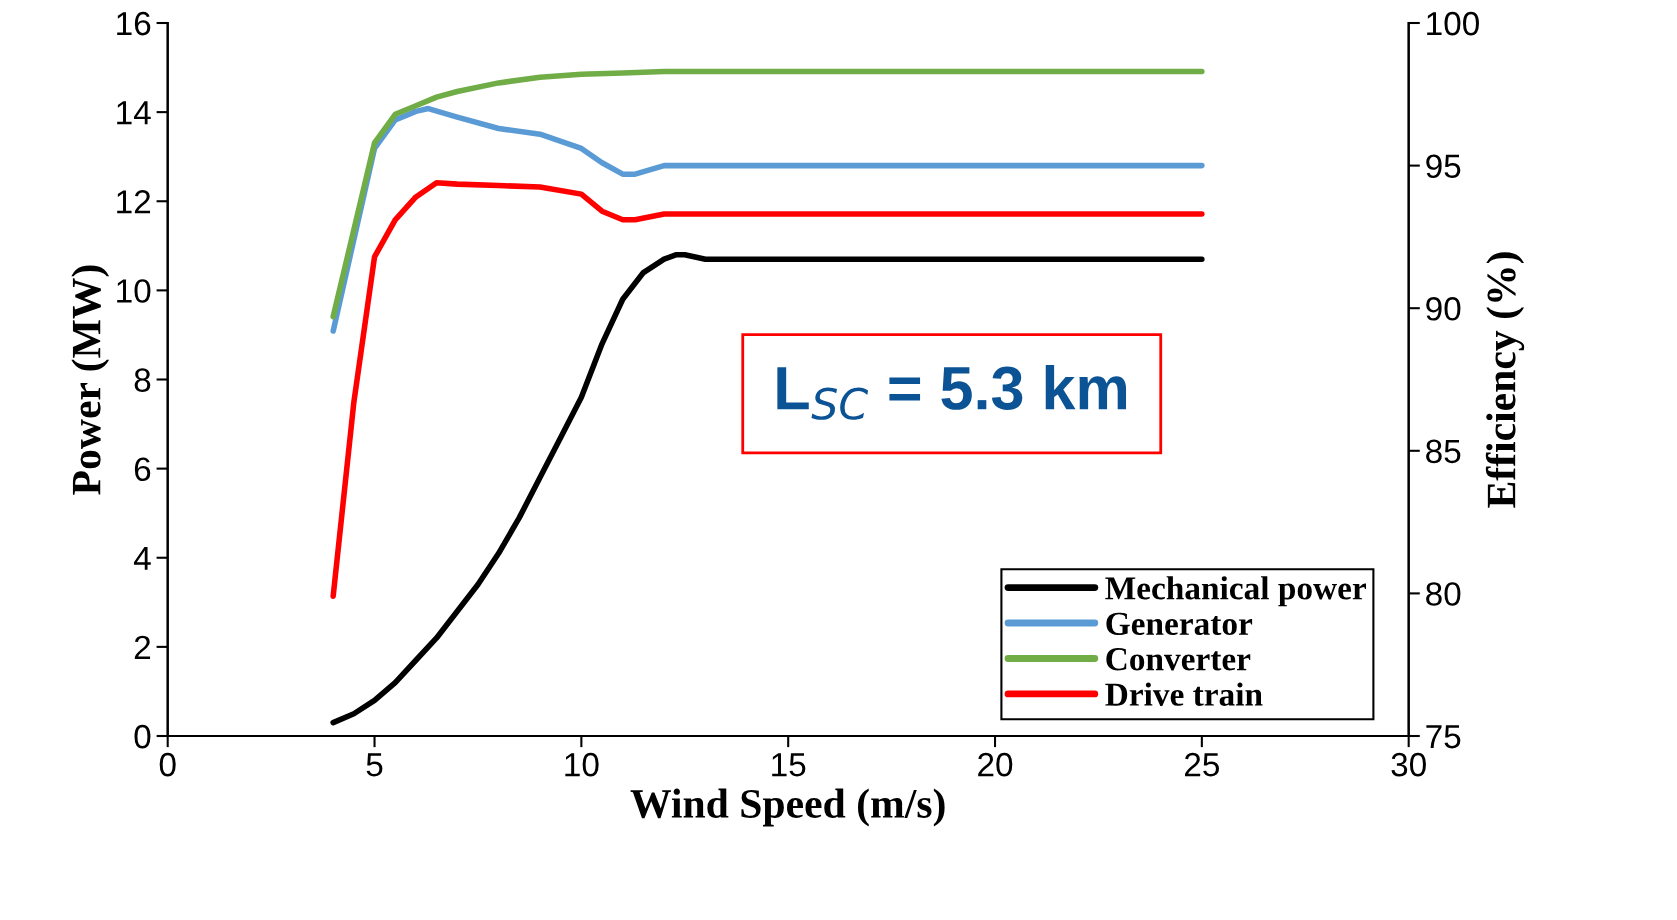  Describe the element at coordinates (374, 765) in the screenshot. I see `x-tick-label: 5` at that location.